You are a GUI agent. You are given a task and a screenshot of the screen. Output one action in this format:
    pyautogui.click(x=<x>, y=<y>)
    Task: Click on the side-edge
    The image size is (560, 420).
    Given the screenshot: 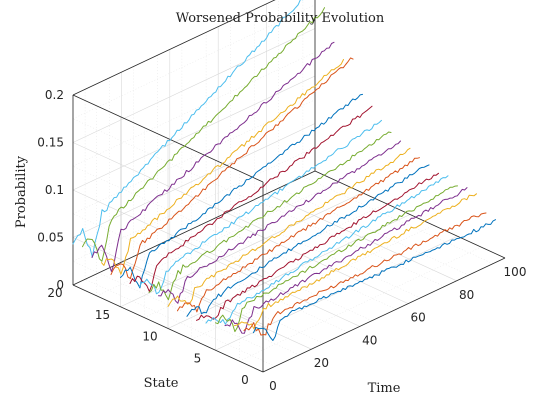 What is the action you would take?
    pyautogui.click(x=168, y=138)
    